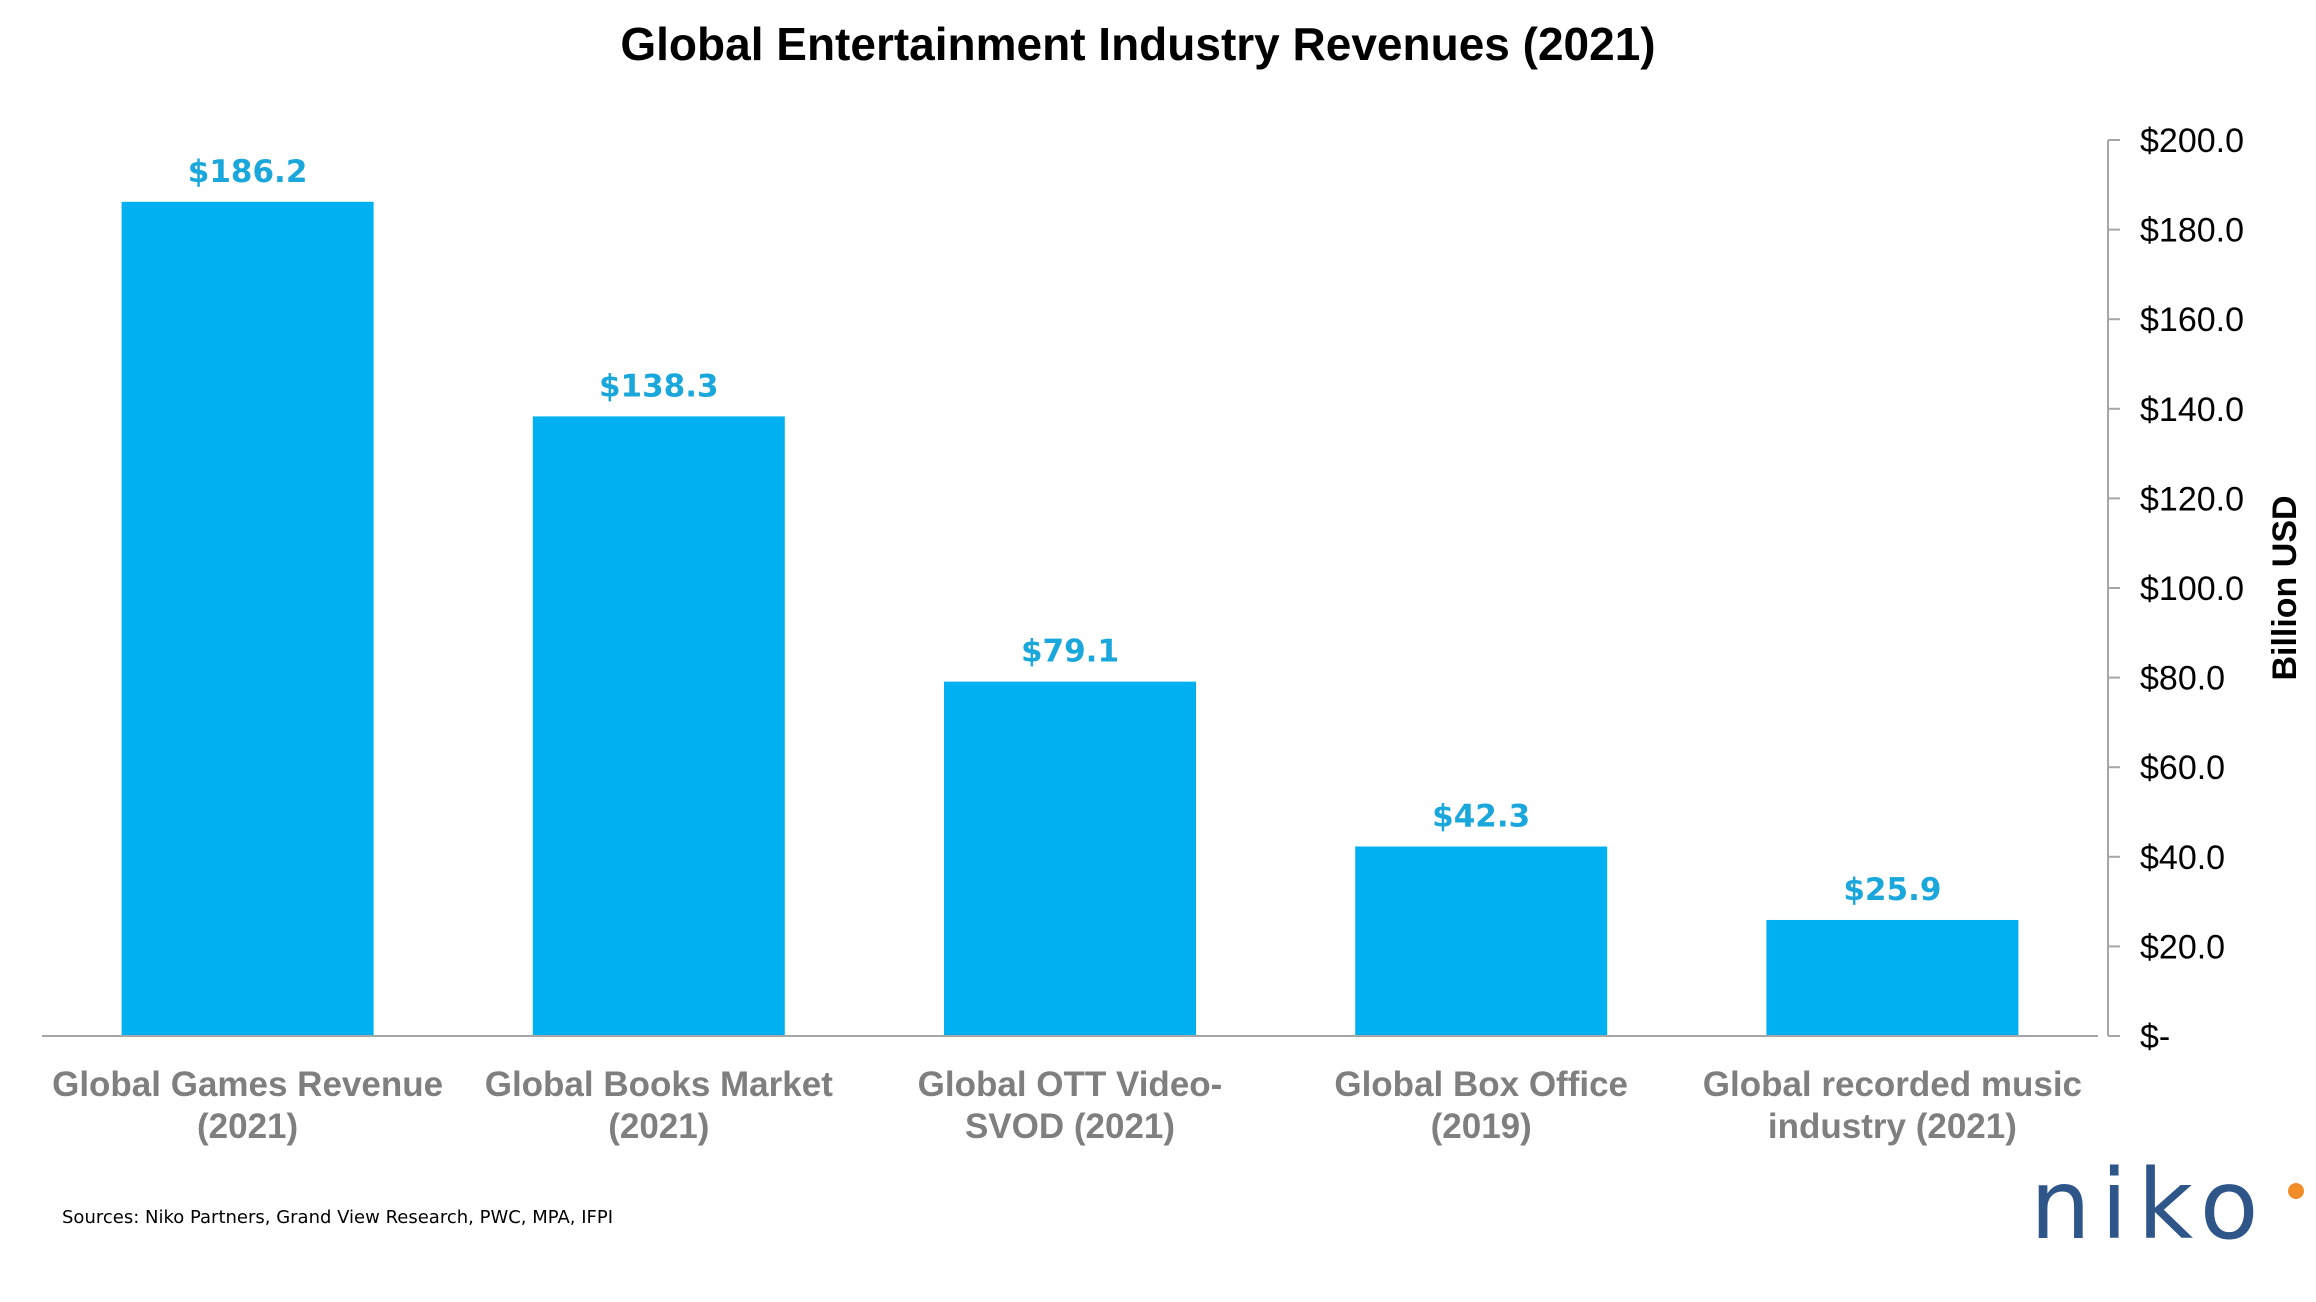 The width and height of the screenshot is (2316, 1302). Describe the element at coordinates (2182, 679) in the screenshot. I see `y-tick-label: $80.0` at that location.